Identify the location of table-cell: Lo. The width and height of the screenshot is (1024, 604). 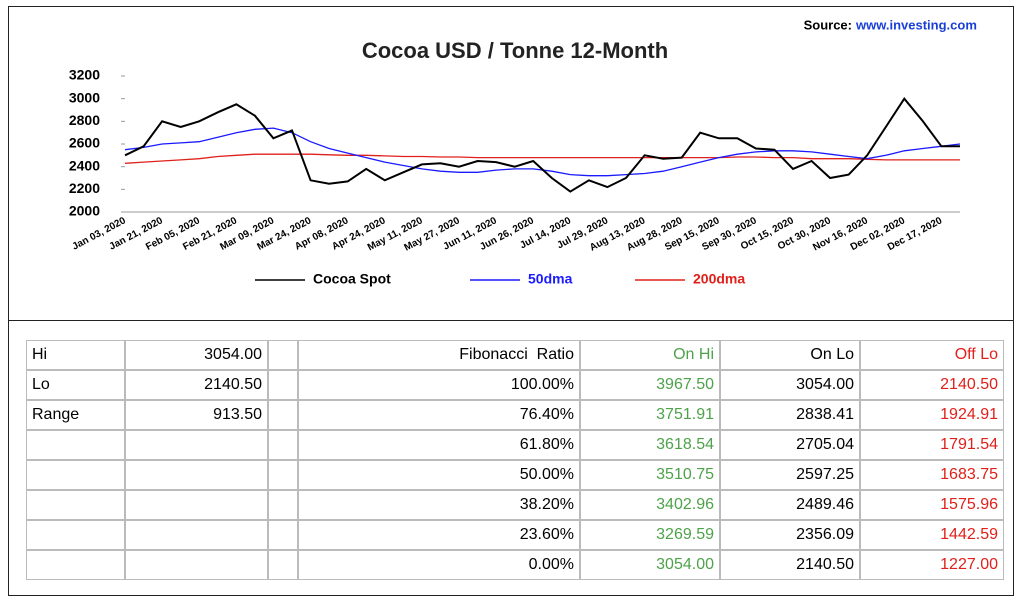
(75, 385).